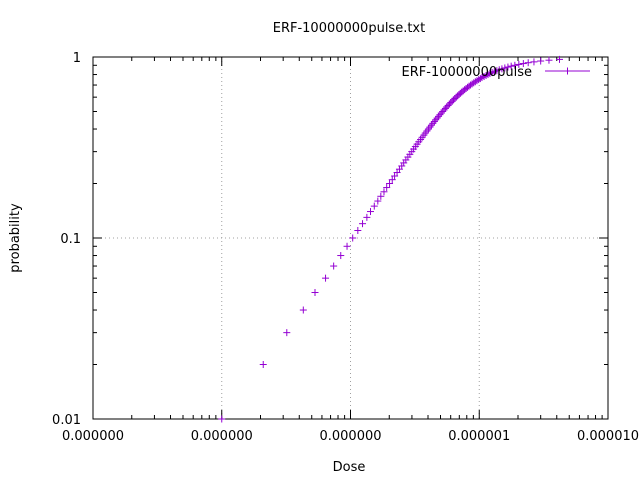  Describe the element at coordinates (66, 420) in the screenshot. I see `y-tick-label: 0.01` at that location.